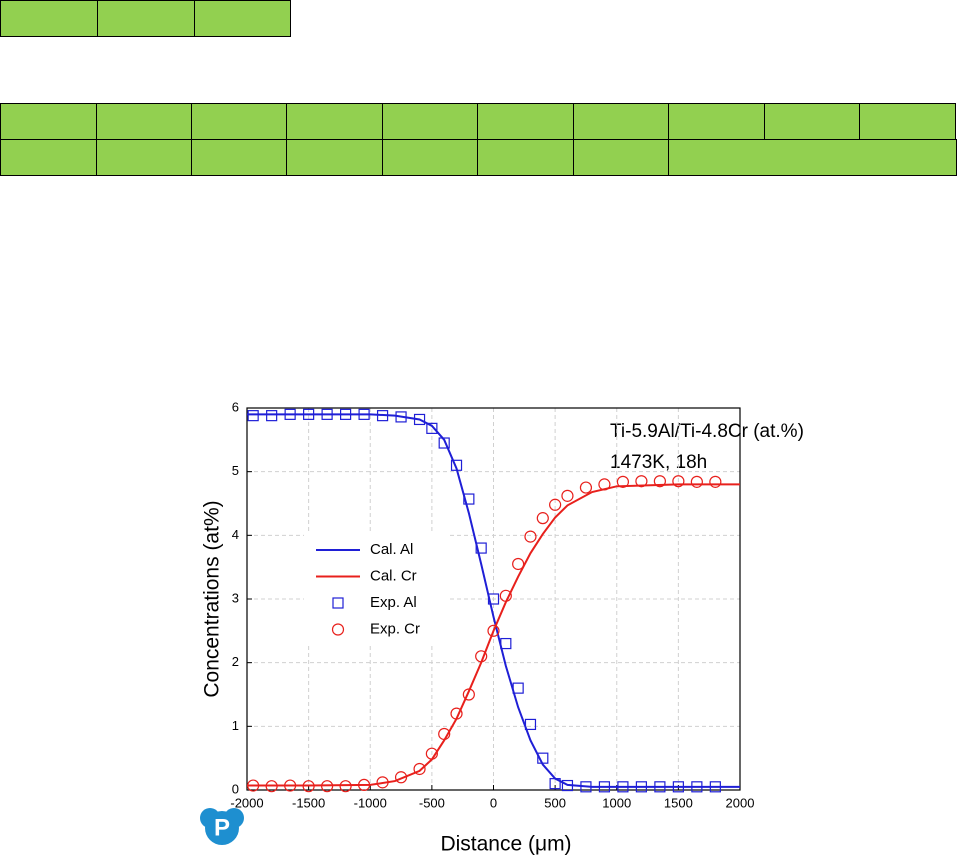 This screenshot has height=860, width=959. Describe the element at coordinates (235, 661) in the screenshot. I see `y-tick-label: 2` at that location.